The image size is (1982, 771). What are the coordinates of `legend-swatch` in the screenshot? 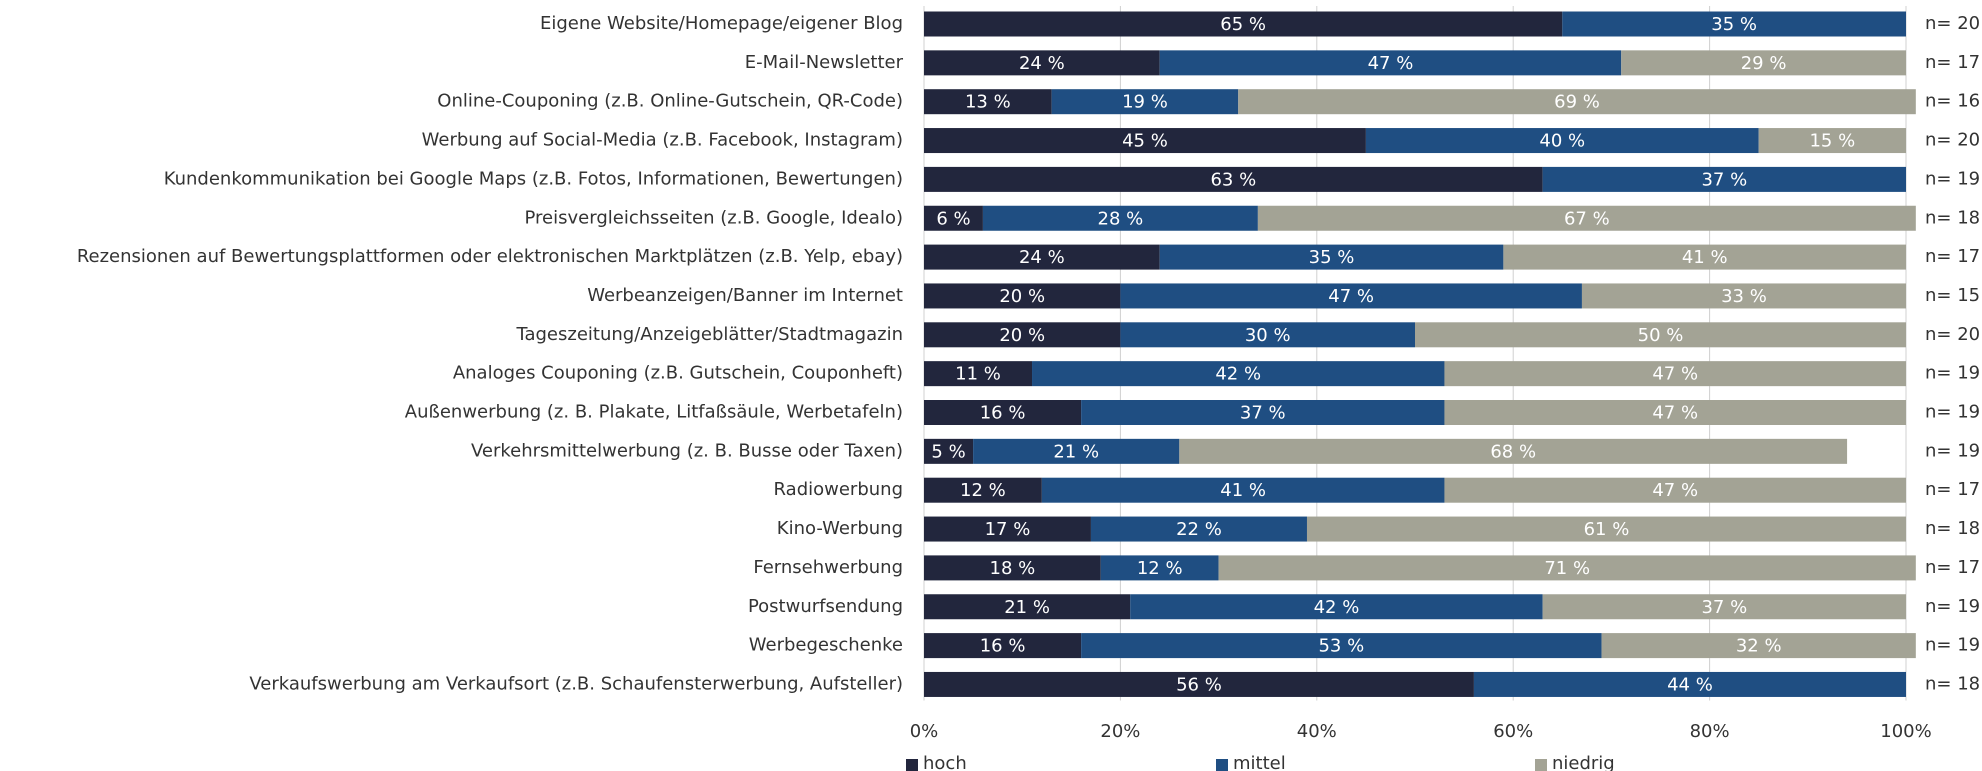 It's located at (1541, 765).